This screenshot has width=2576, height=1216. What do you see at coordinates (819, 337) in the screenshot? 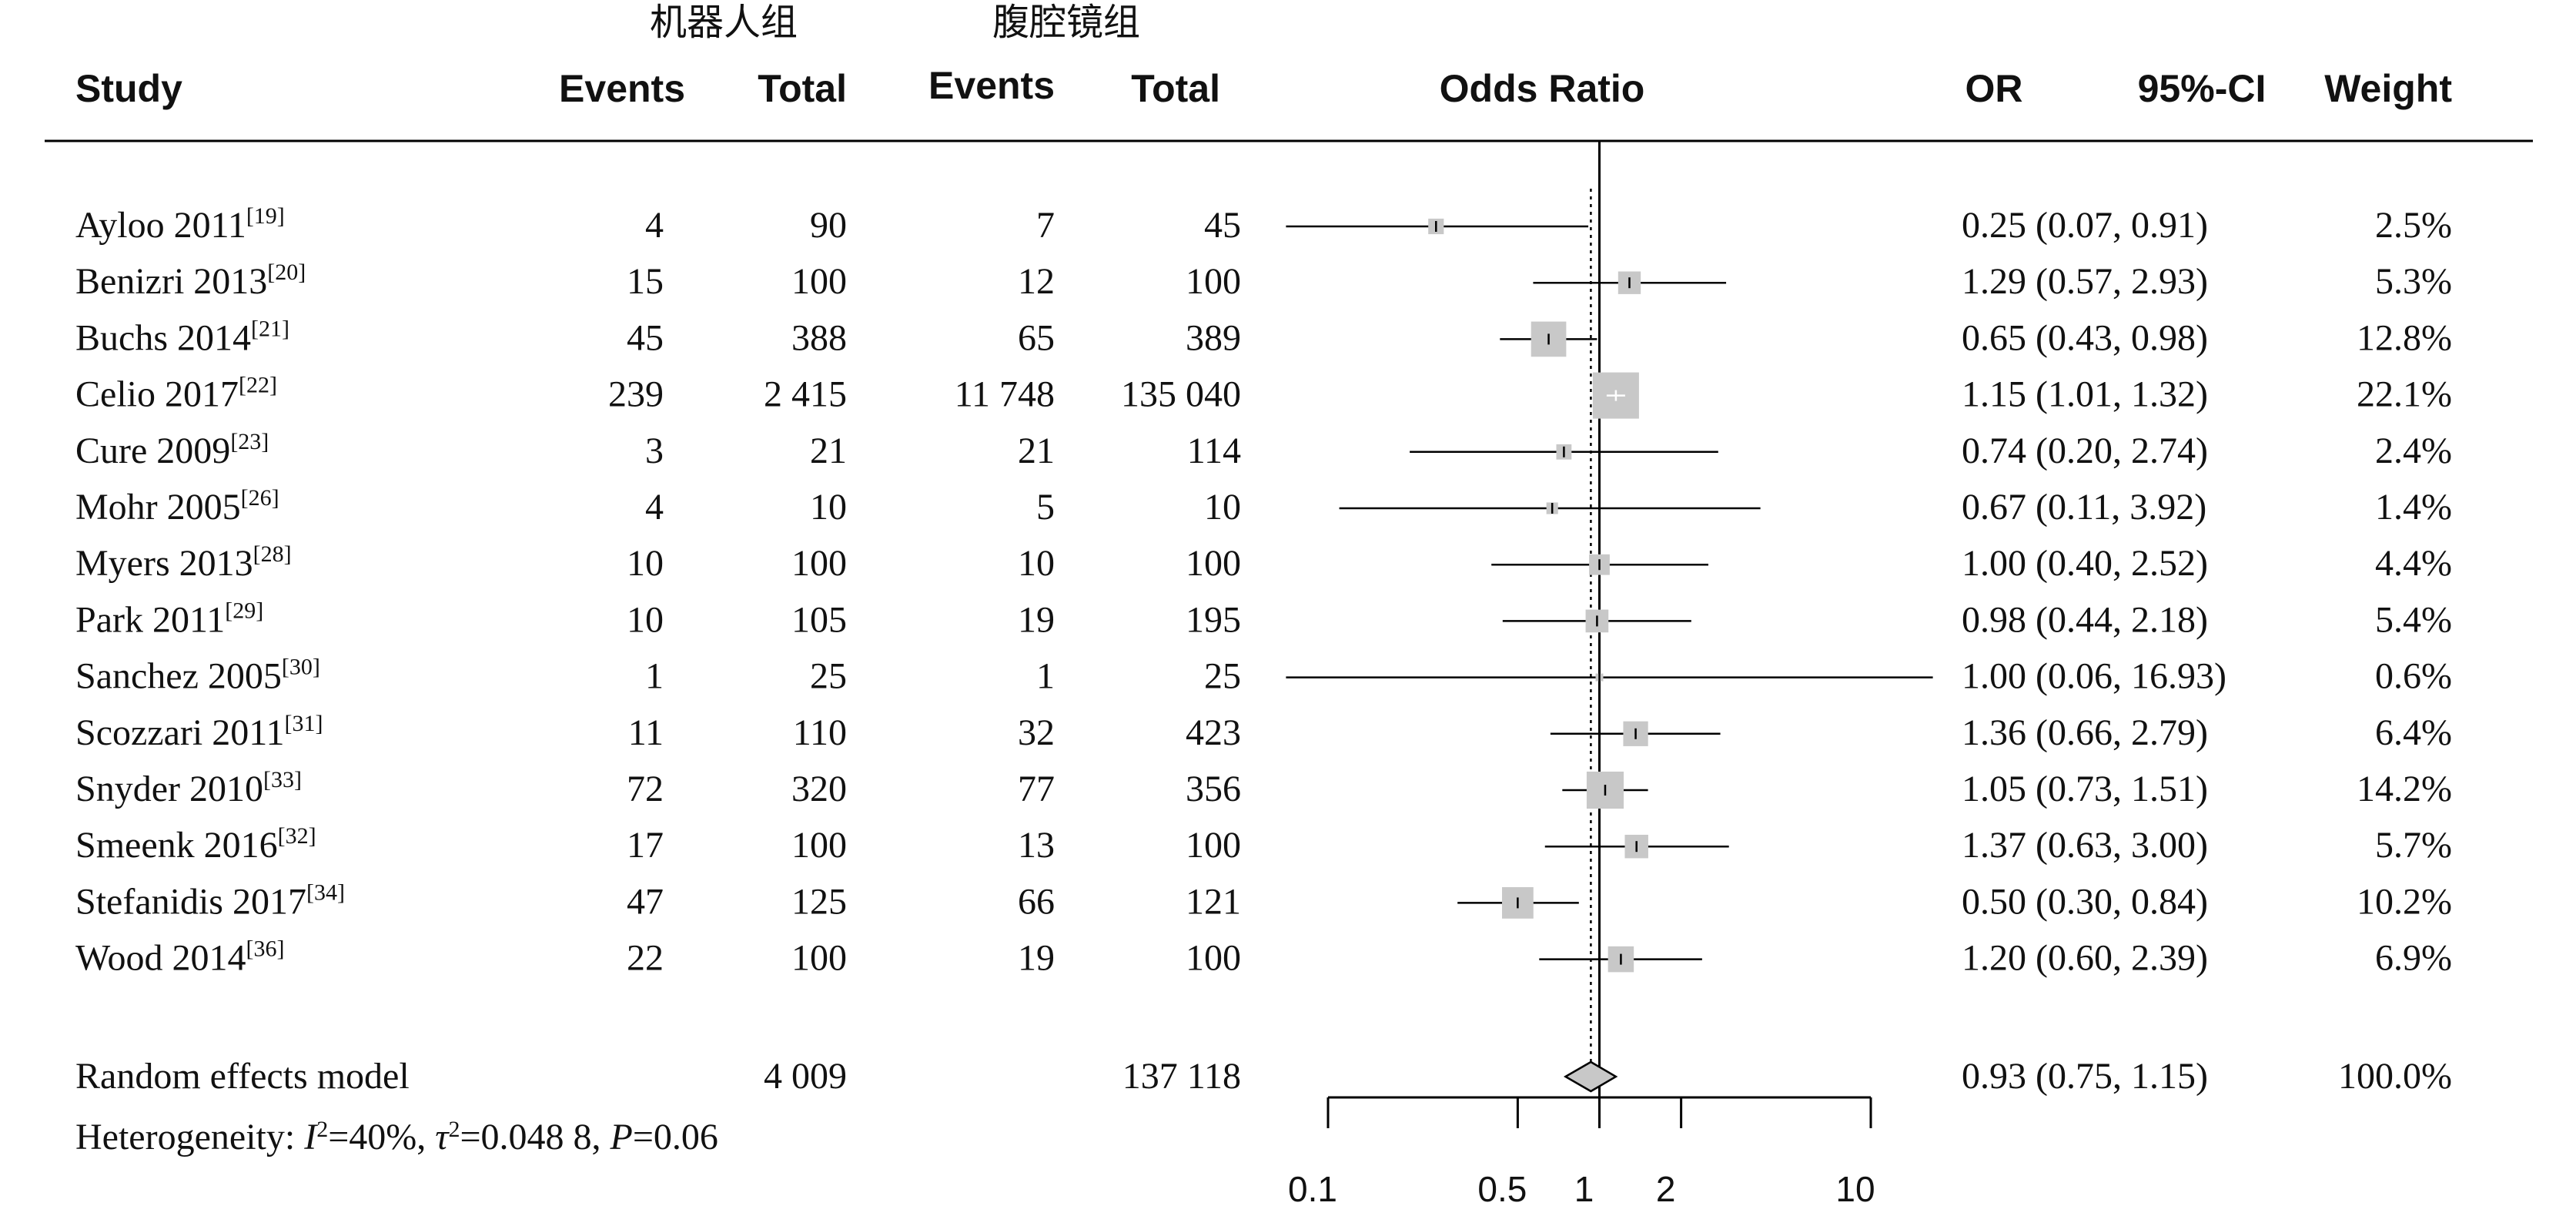
I see `total-robot: 388` at bounding box center [819, 337].